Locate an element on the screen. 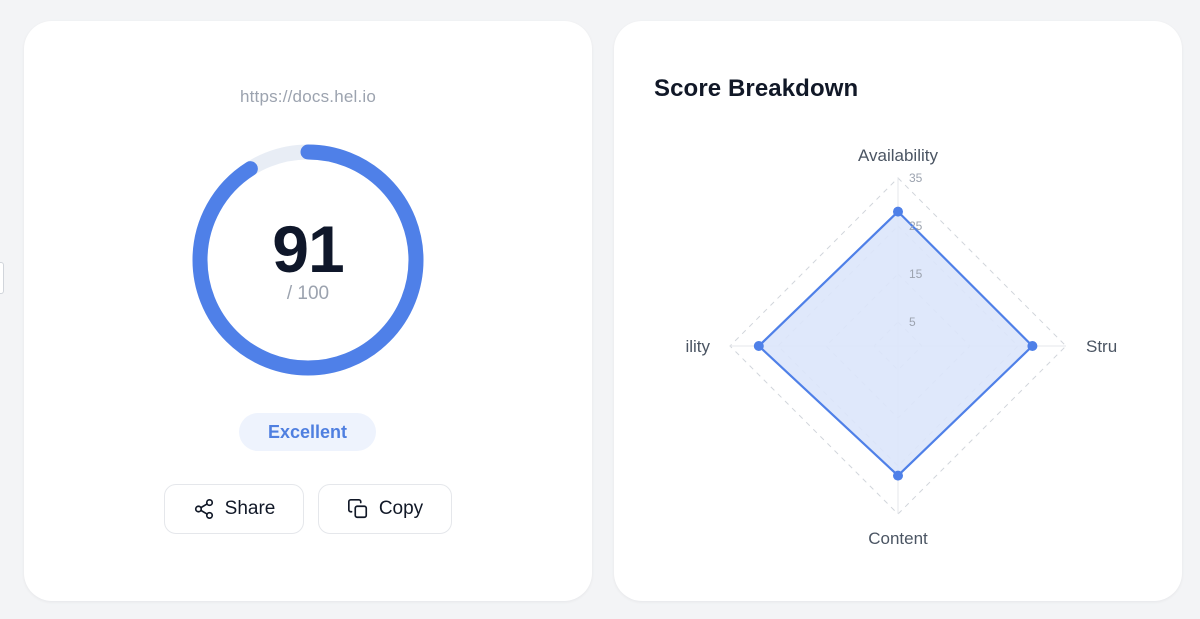 The image size is (1200, 619). copy-icon is located at coordinates (357, 509).